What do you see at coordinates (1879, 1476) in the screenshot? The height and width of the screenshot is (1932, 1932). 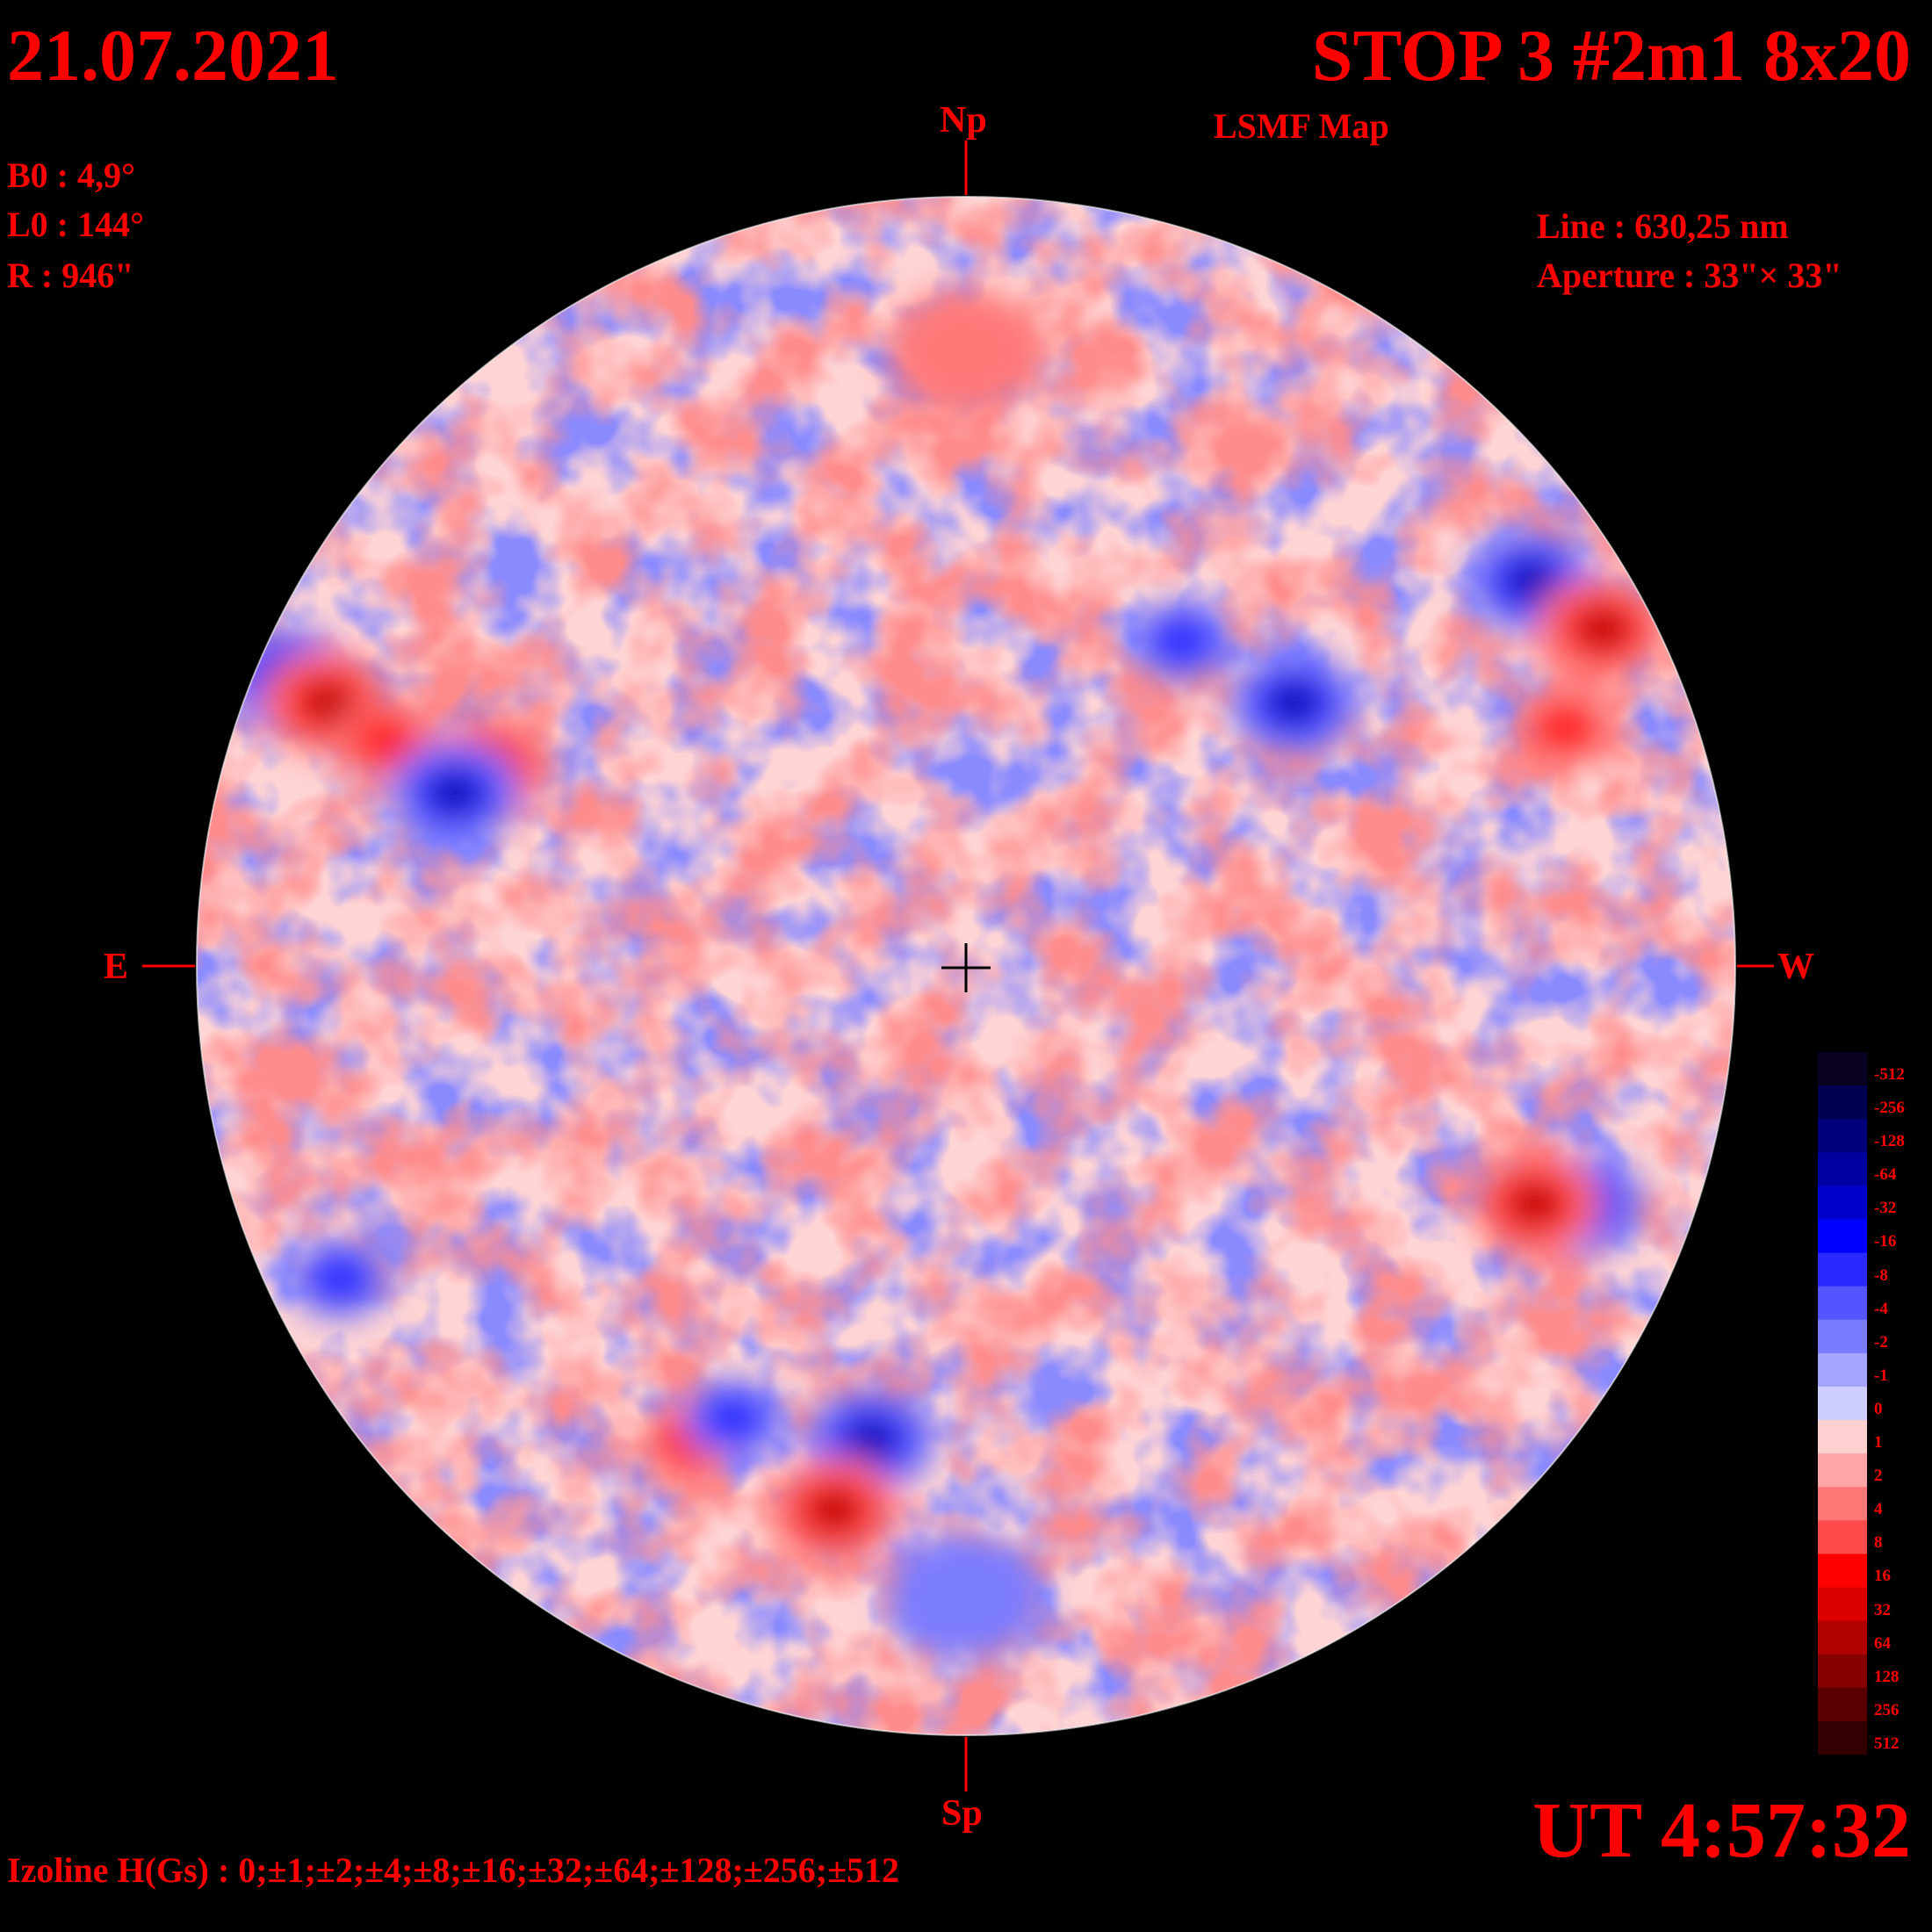 I see `colorbar-label: 2` at bounding box center [1879, 1476].